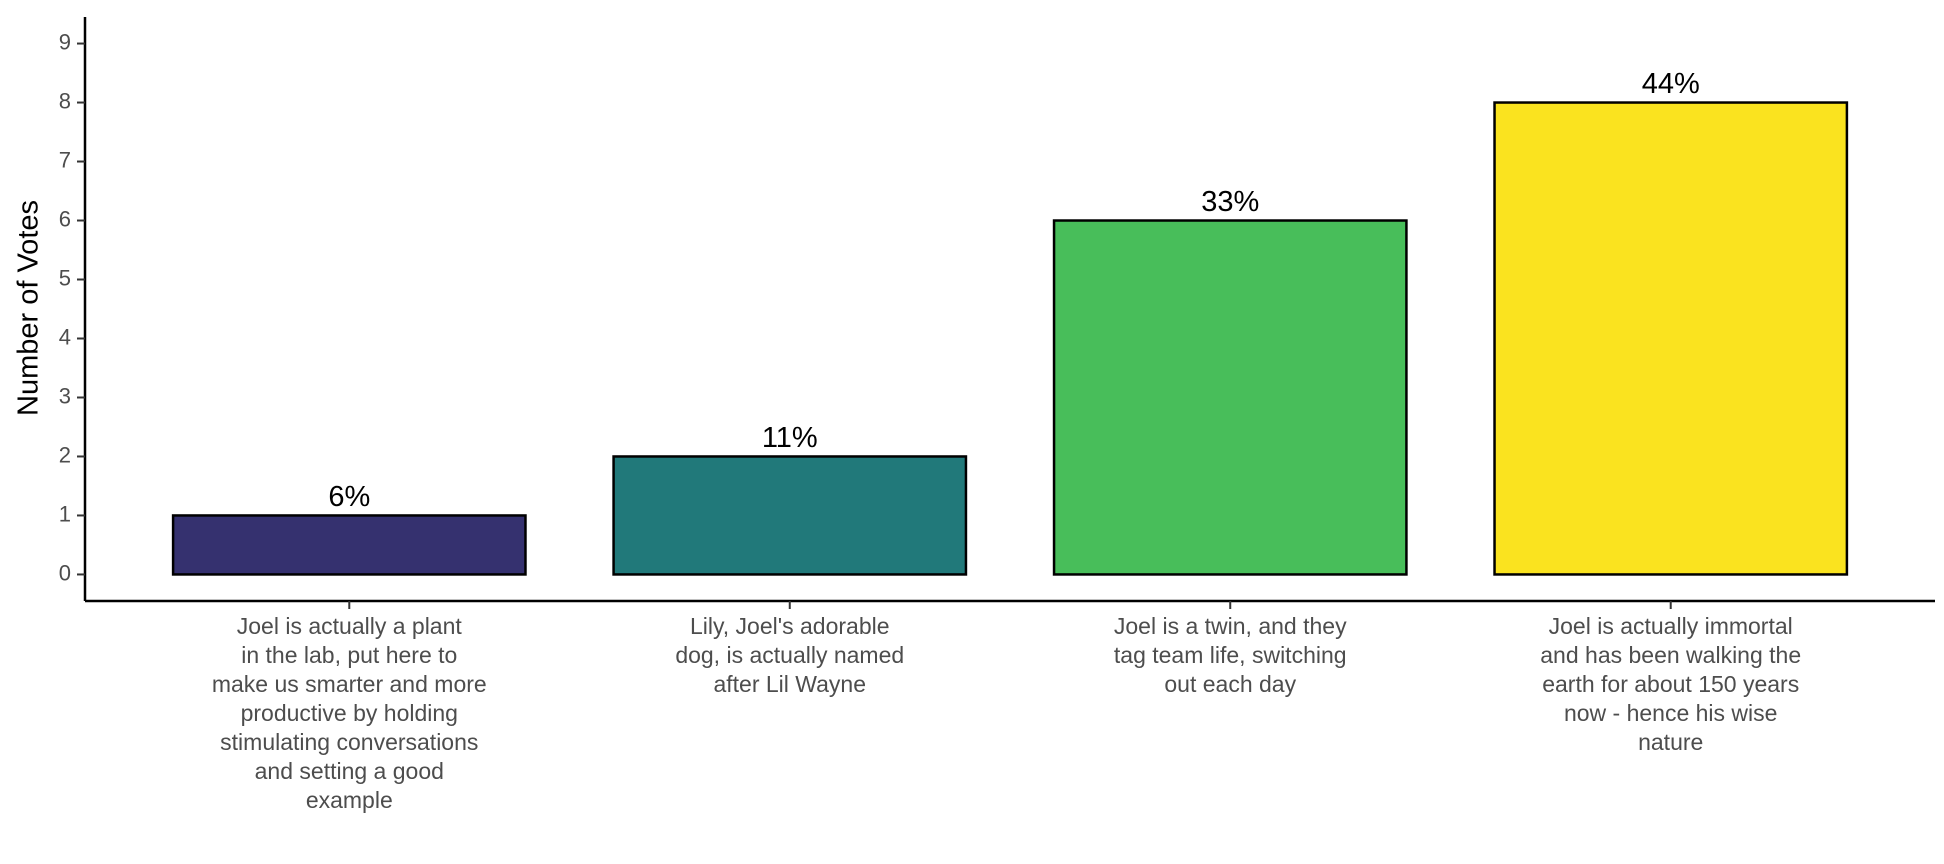 This screenshot has height=864, width=1944. I want to click on y-tick-label: 7, so click(65, 159).